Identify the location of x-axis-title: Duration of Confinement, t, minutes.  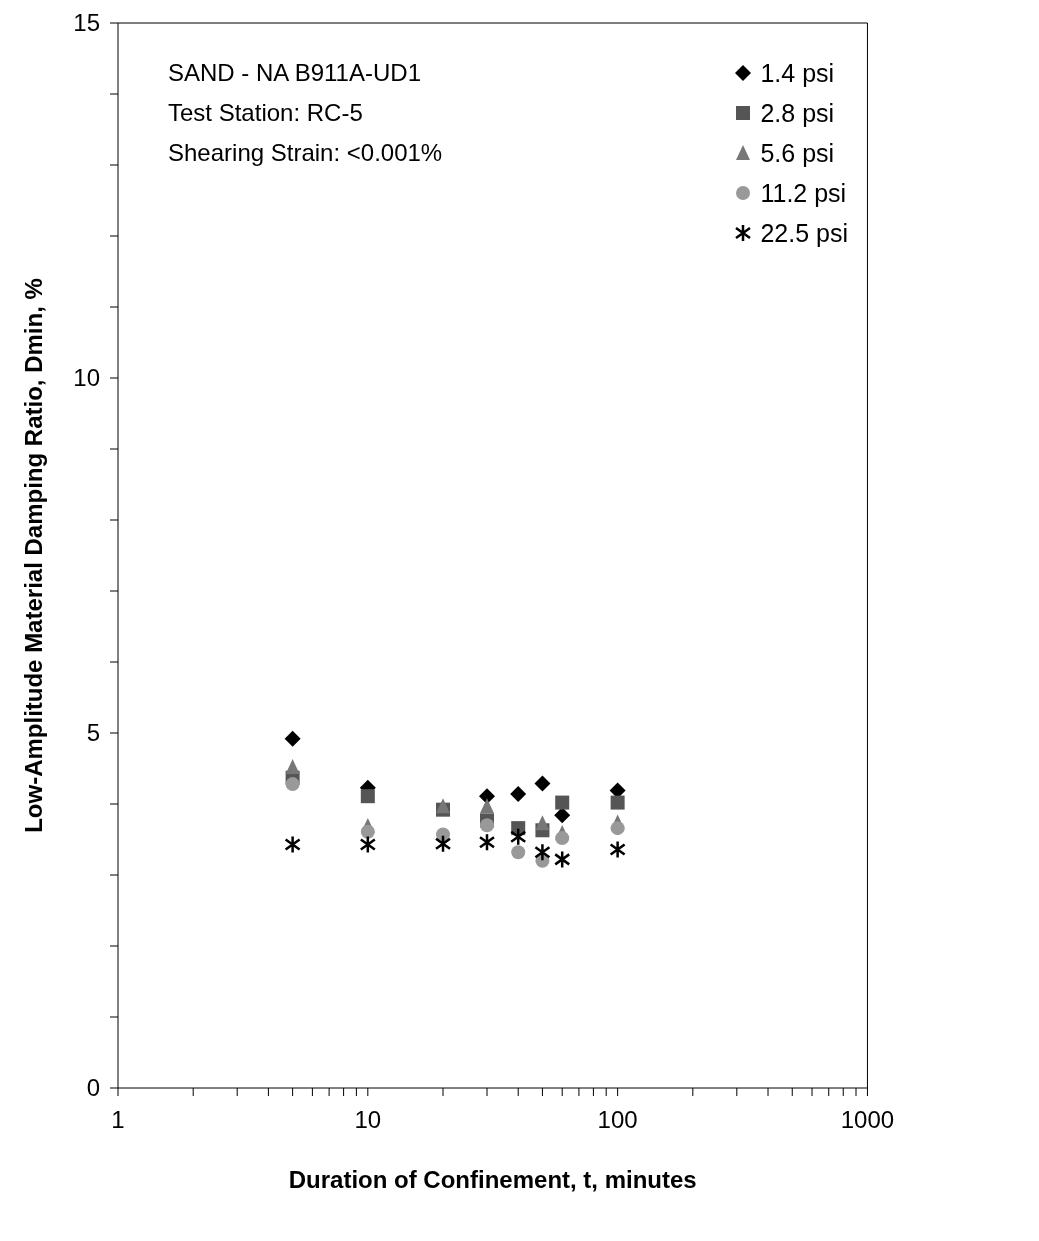
(492, 1179).